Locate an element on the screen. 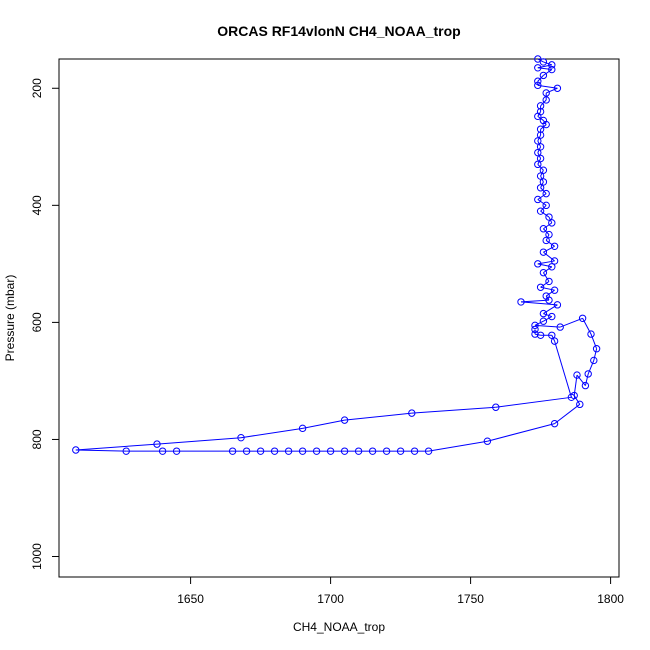  x-tick-label: 1800 is located at coordinates (610, 599).